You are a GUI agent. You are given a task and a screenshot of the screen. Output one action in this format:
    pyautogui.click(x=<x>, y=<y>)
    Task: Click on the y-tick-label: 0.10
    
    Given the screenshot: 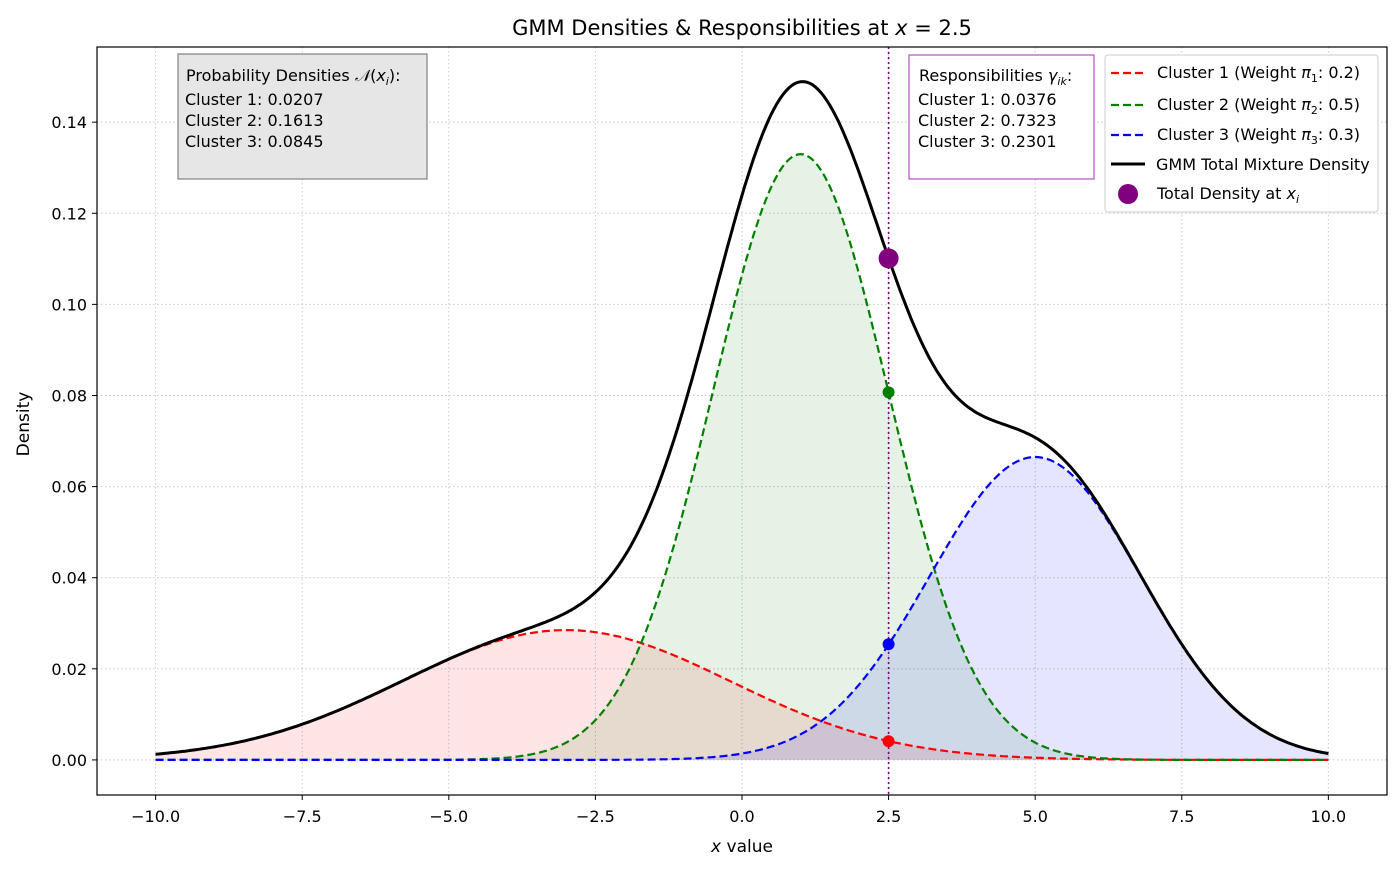 What is the action you would take?
    pyautogui.click(x=69, y=304)
    